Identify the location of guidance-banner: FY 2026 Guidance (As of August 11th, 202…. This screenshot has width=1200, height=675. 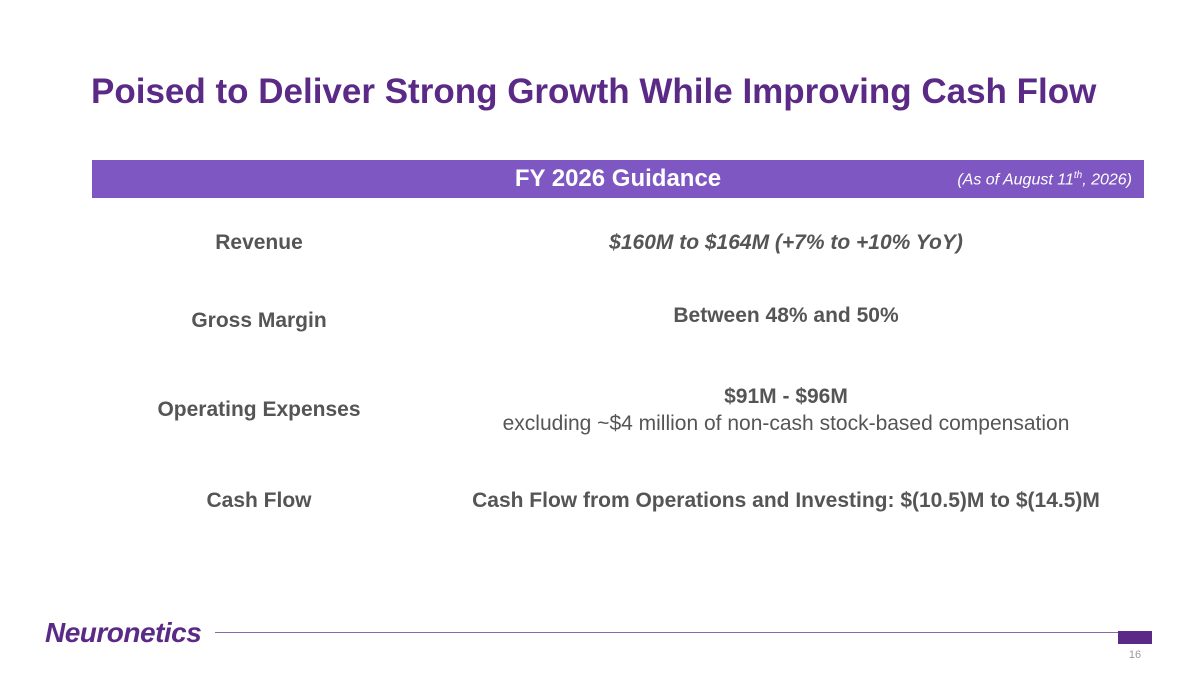
(618, 179).